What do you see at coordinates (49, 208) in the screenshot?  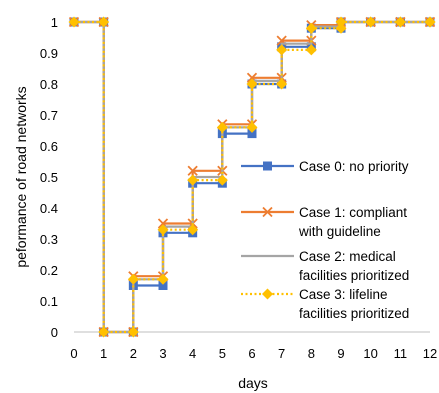 I see `y-tick-label: 0.4` at bounding box center [49, 208].